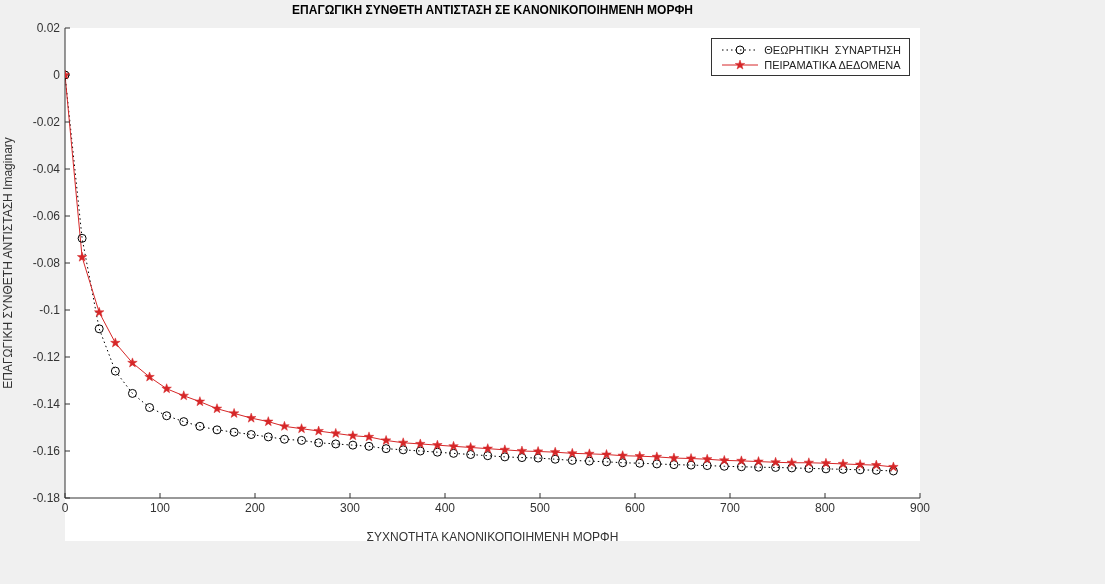 This screenshot has height=584, width=1105. I want to click on y-tick-label: -0.18, so click(46, 498).